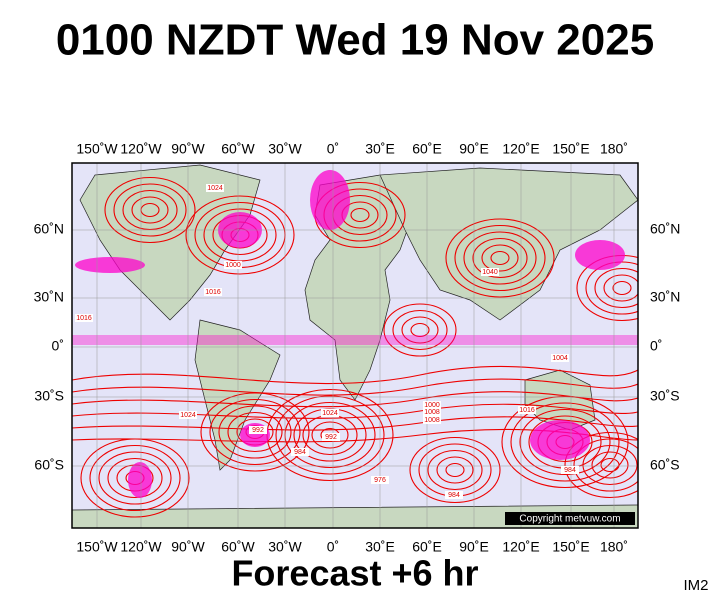 This screenshot has height=600, width=711. What do you see at coordinates (520, 149) in the screenshot?
I see `longitude-label-top: 120˚E` at bounding box center [520, 149].